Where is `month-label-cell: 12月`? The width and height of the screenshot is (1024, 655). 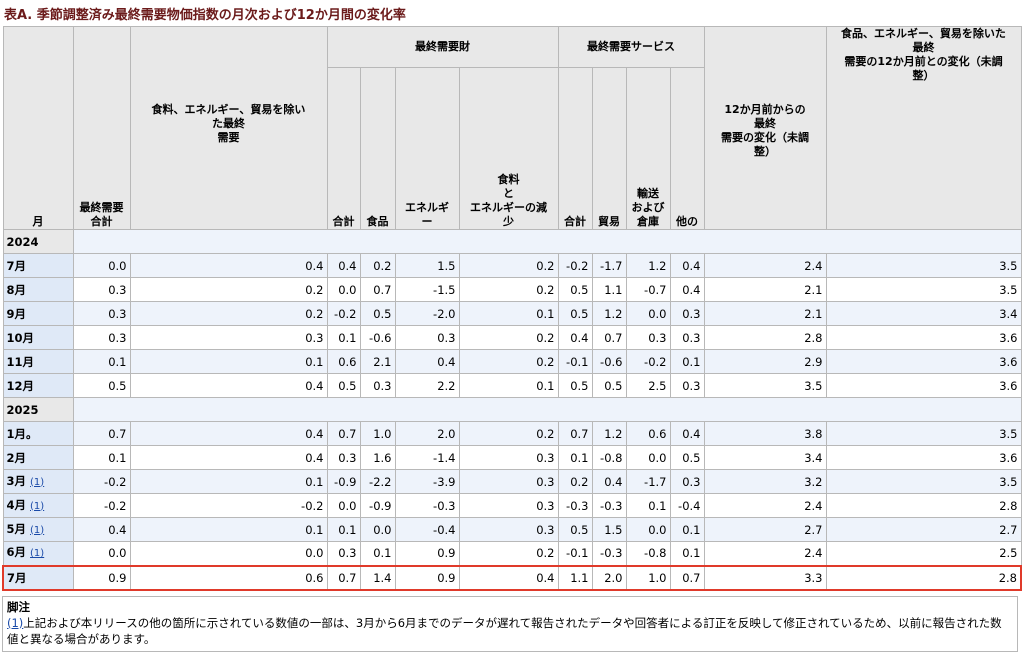 month-label-cell: 12月 is located at coordinates (38, 385).